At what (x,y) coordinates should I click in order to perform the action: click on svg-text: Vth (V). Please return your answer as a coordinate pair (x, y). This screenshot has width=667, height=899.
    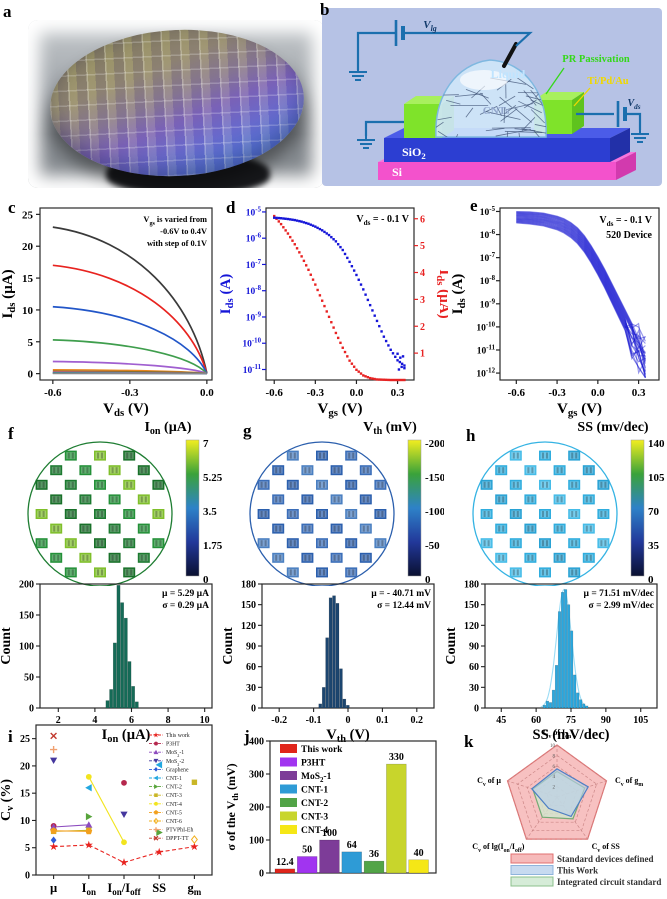
    Looking at the image, I should click on (348, 734).